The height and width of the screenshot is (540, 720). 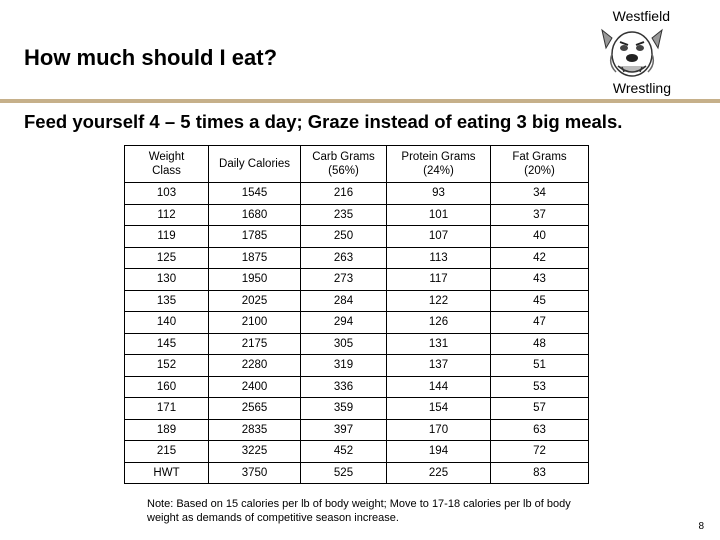 I want to click on daily-calories-cell: 1785, so click(x=254, y=236).